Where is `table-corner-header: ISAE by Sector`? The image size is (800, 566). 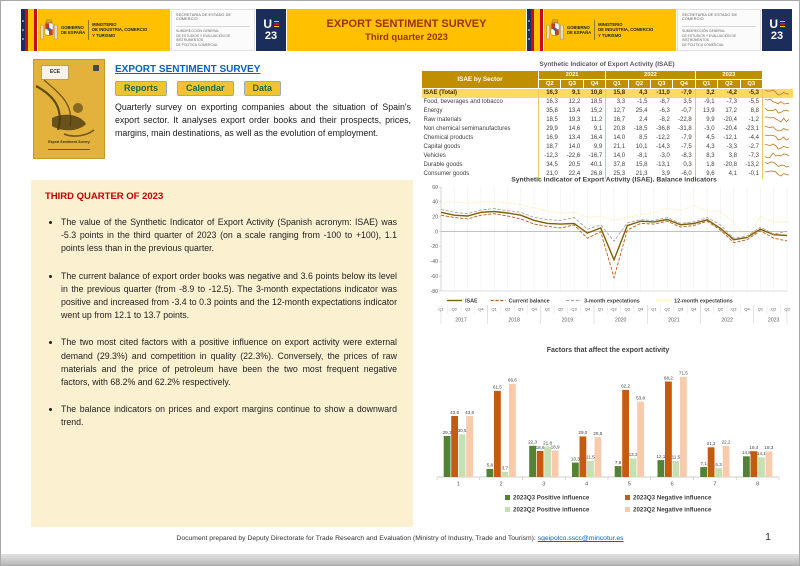 table-corner-header: ISAE by Sector is located at coordinates (480, 79).